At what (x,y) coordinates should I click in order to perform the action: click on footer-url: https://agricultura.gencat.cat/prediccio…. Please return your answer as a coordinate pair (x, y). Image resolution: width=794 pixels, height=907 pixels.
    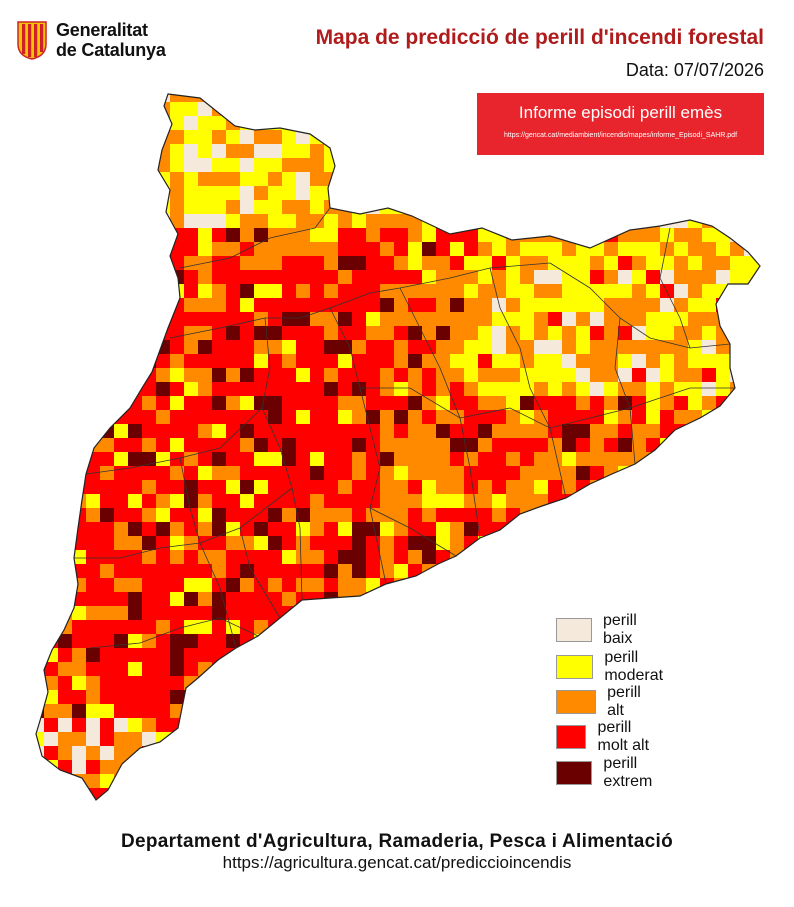
    Looking at the image, I should click on (397, 862).